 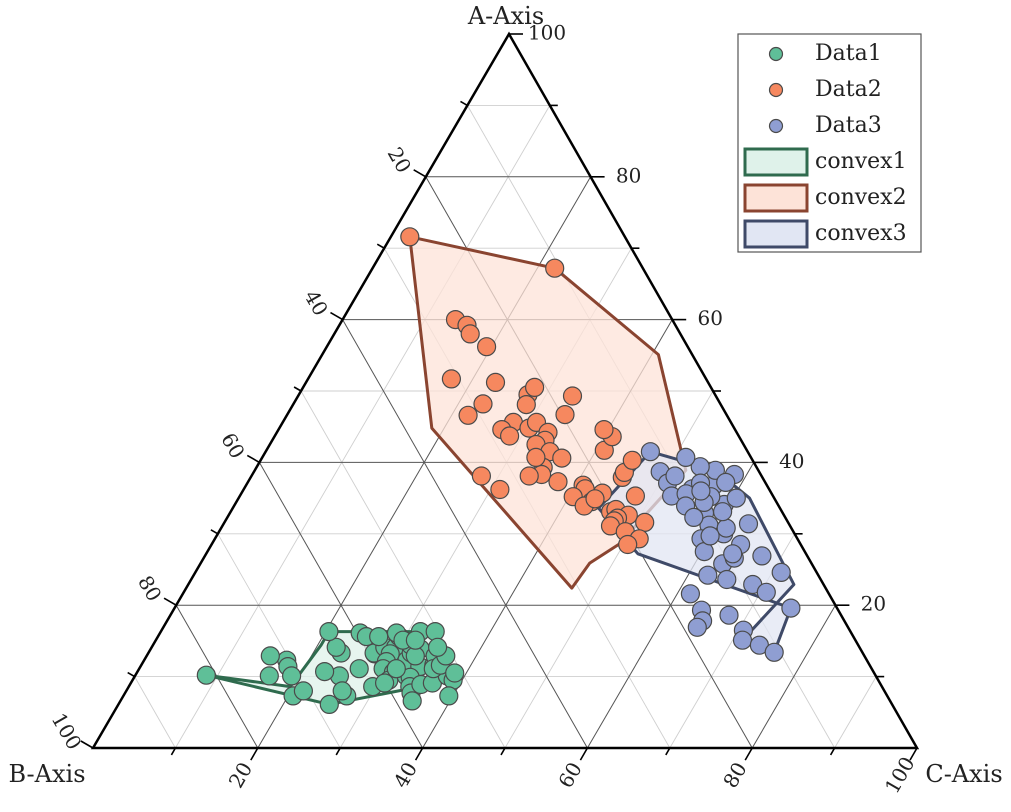 I want to click on legend-label-convex2: convex2, so click(x=861, y=197).